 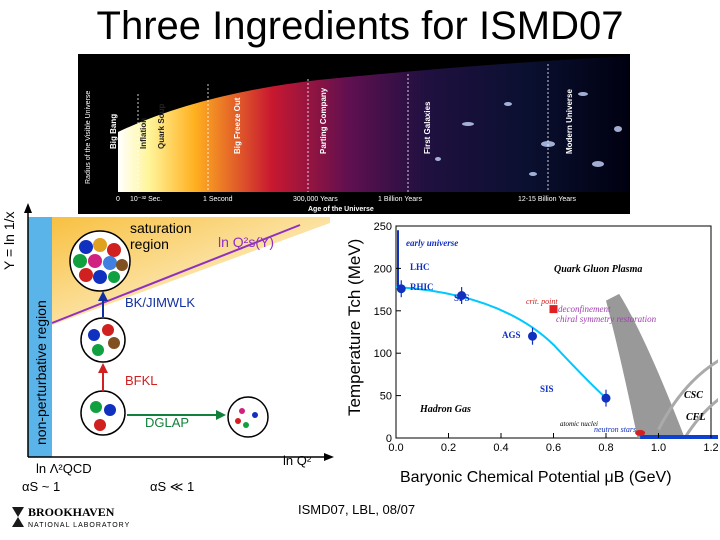 I want to click on tick-3: 300,000 Years, so click(x=315, y=199).